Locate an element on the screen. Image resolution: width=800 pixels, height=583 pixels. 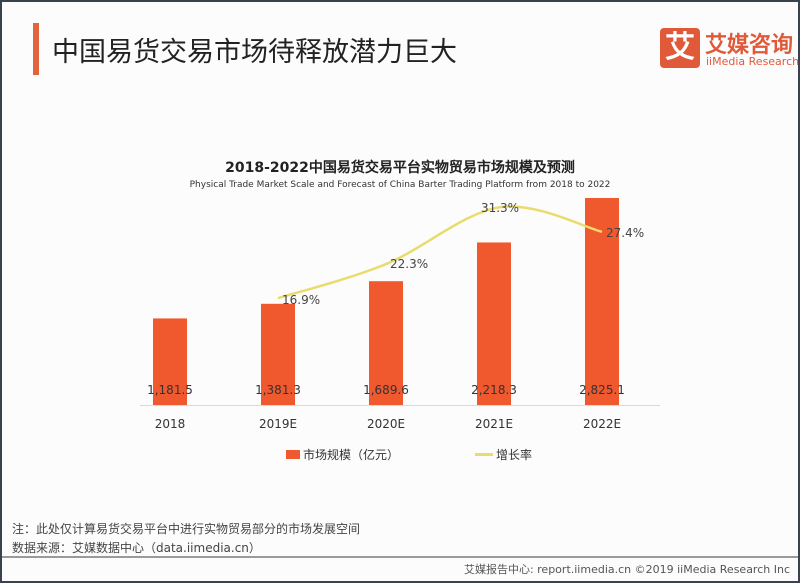
bar-2022E is located at coordinates (602, 301).